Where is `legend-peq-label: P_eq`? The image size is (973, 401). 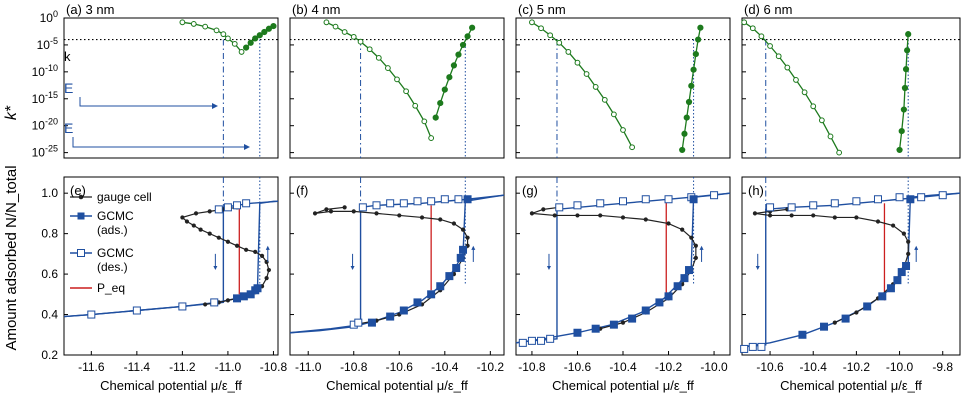
legend-peq-label: P_eq is located at coordinates (111, 288).